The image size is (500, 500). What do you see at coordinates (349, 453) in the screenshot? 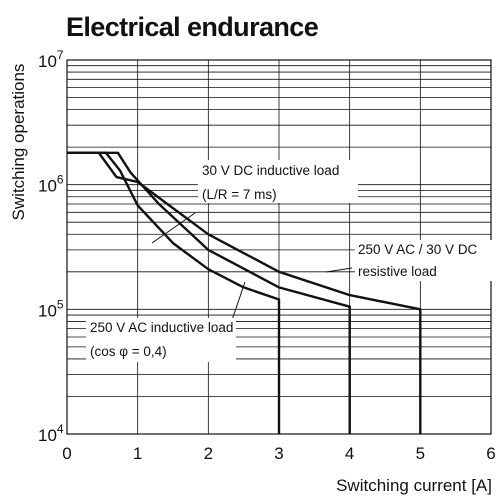
I see `x-tick-label: 4` at bounding box center [349, 453].